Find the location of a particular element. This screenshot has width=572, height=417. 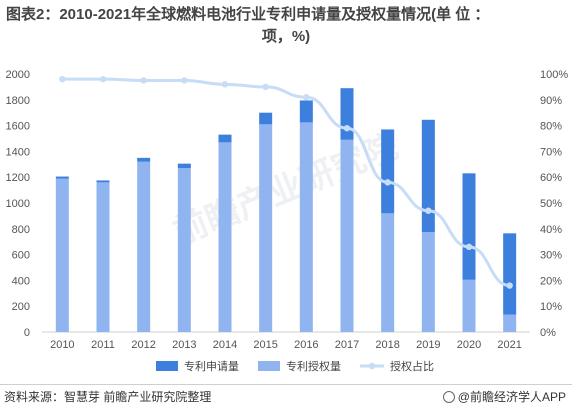

y-right-tick-label: 90% is located at coordinates (551, 101).